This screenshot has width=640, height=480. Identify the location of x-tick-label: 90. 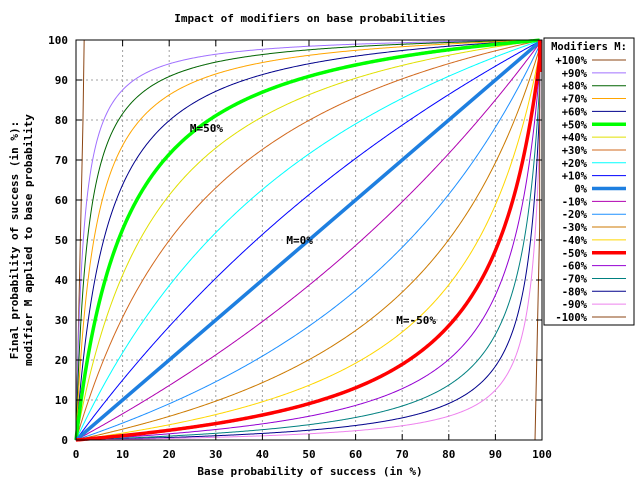
(495, 454).